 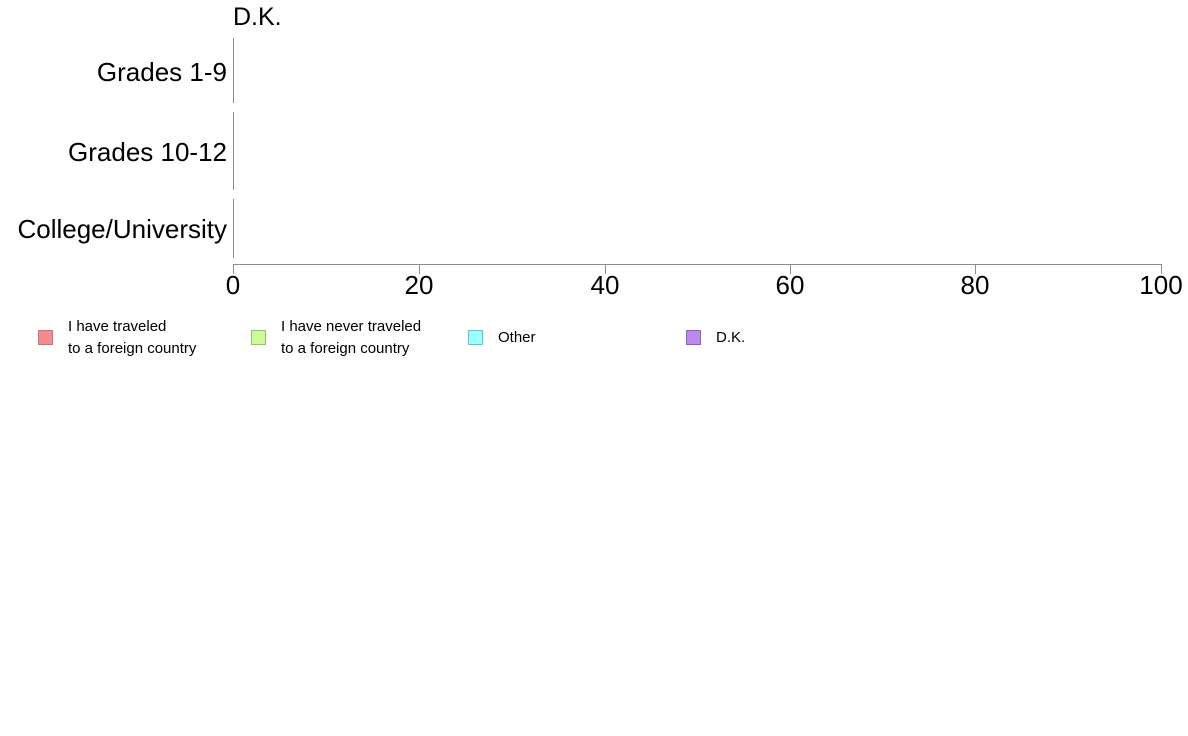 I want to click on legend-item-dk: D.K., so click(x=715, y=337).